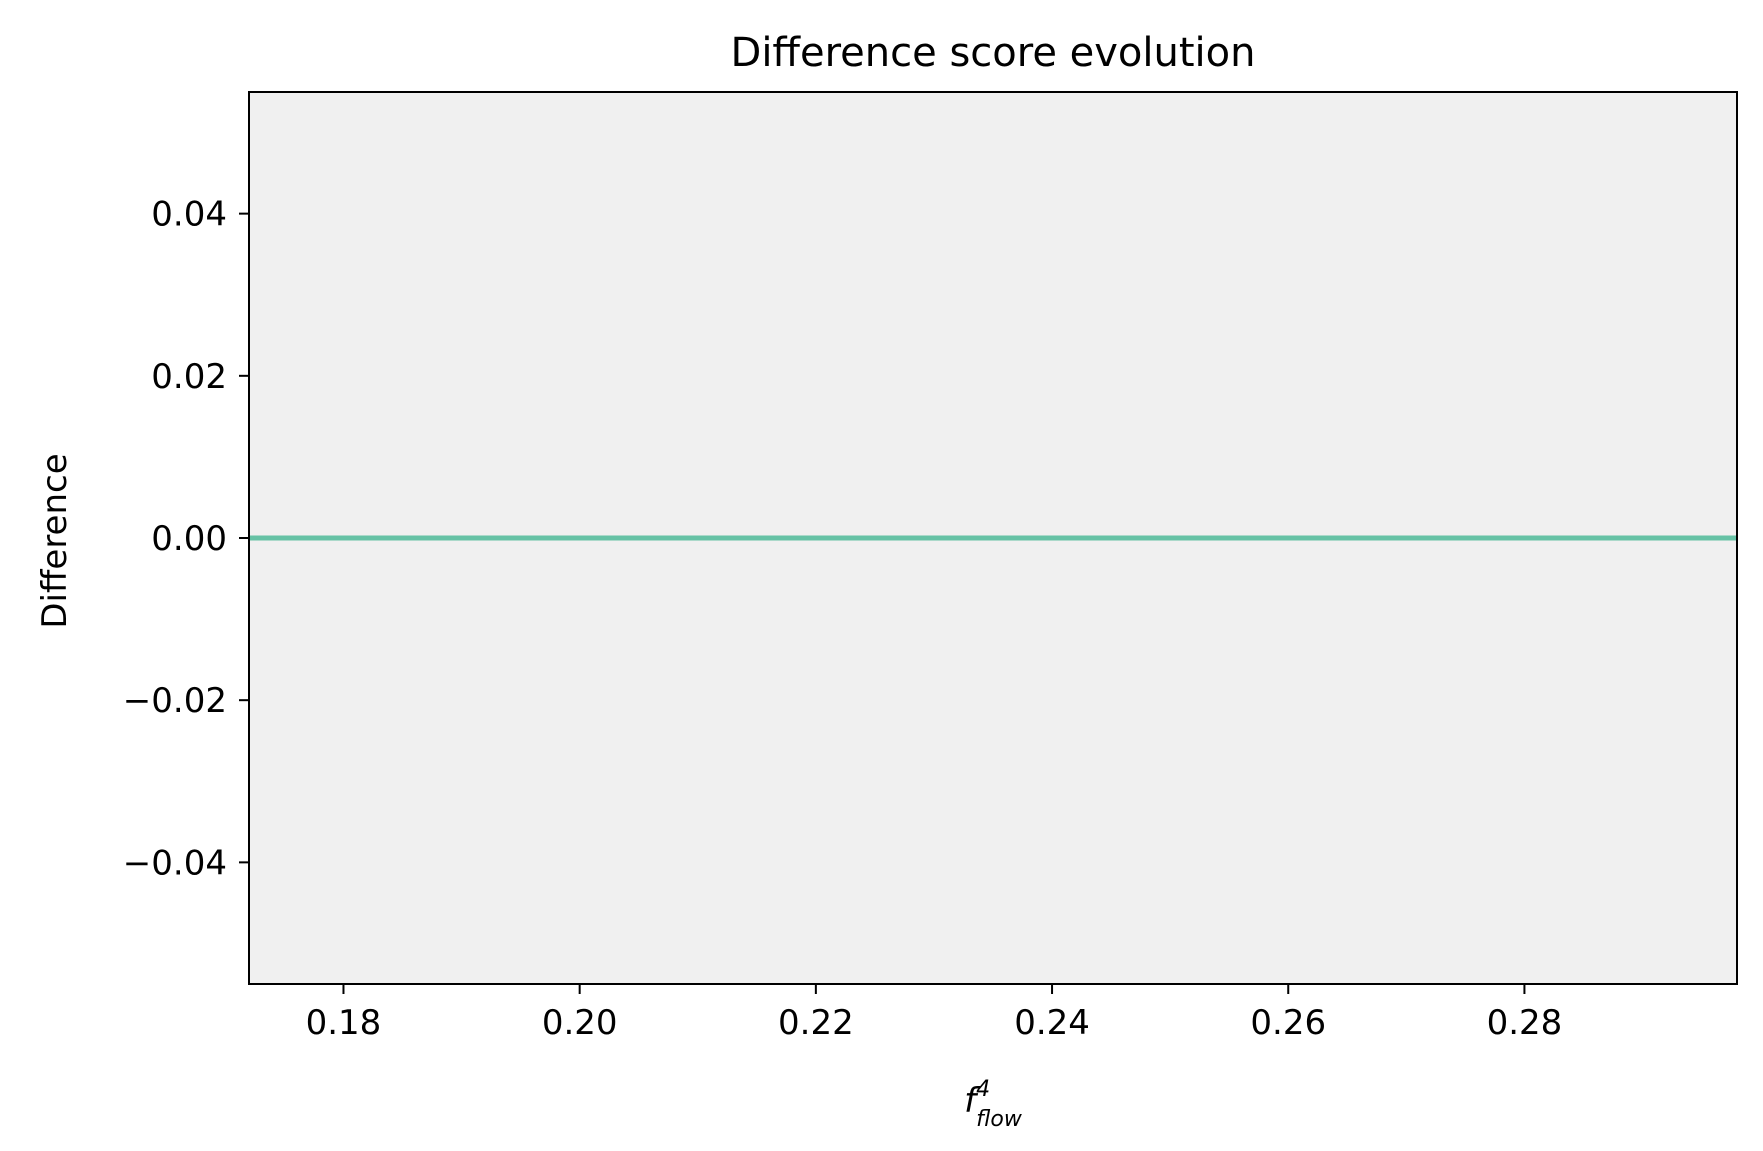 Image resolution: width=1763 pixels, height=1151 pixels. I want to click on y-tick-label: −0.02, so click(175, 701).